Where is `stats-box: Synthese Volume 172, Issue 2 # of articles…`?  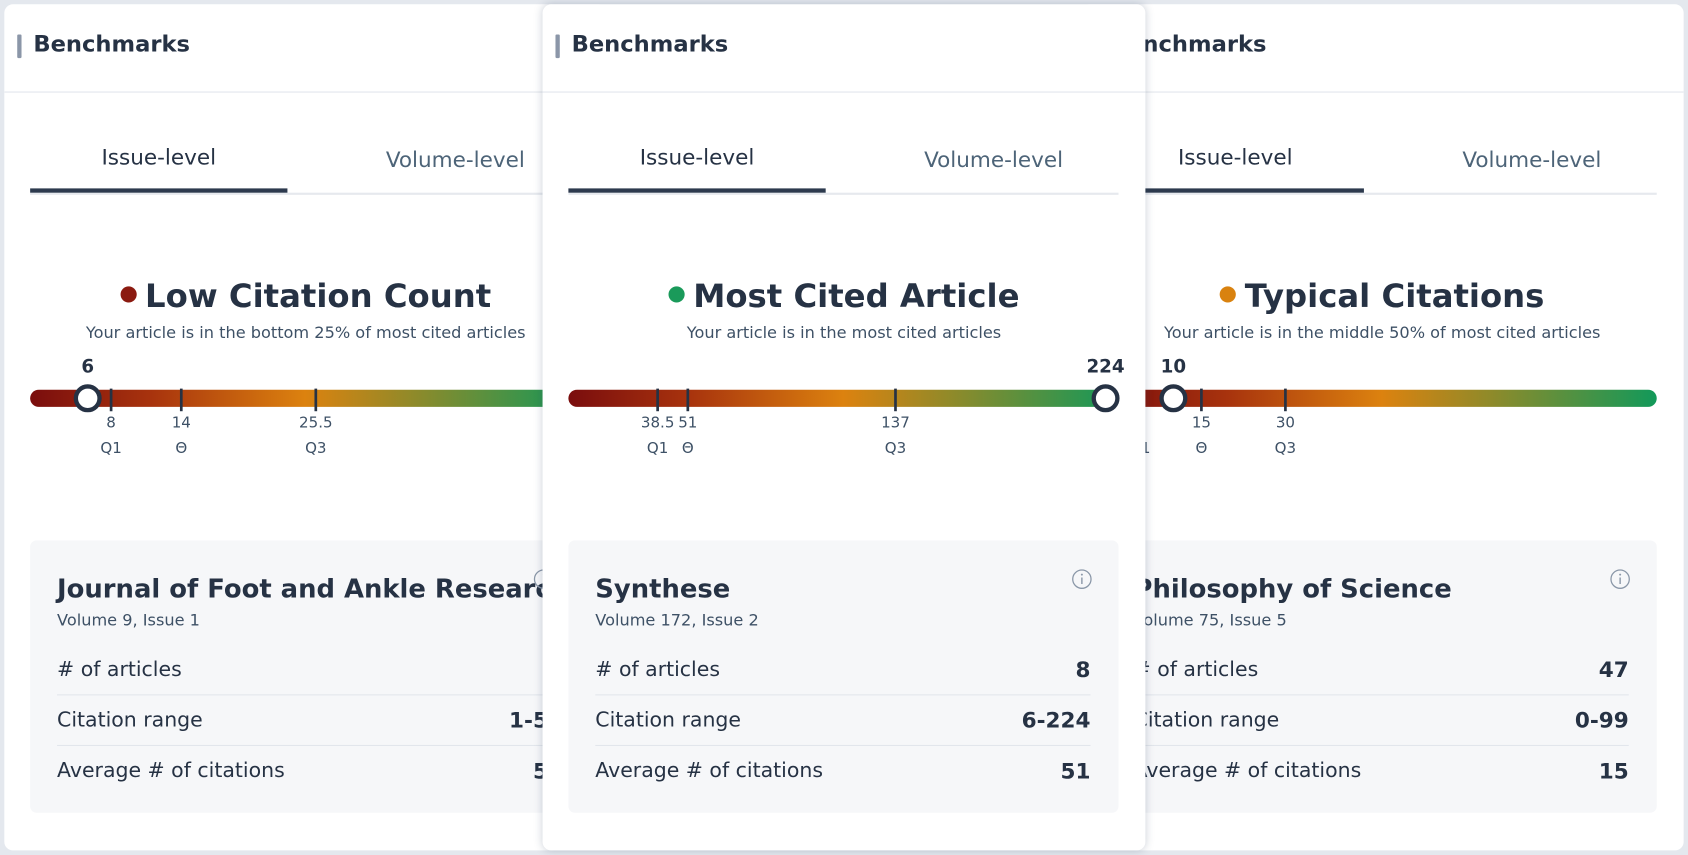 stats-box: Synthese Volume 172, Issue 2 # of articles… is located at coordinates (843, 676).